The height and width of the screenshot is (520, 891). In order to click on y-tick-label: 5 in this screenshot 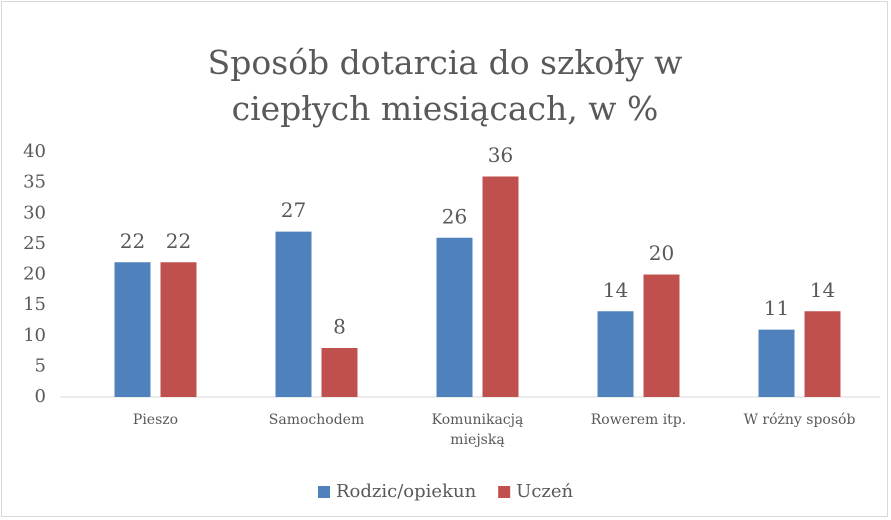, I will do `click(40, 365)`.